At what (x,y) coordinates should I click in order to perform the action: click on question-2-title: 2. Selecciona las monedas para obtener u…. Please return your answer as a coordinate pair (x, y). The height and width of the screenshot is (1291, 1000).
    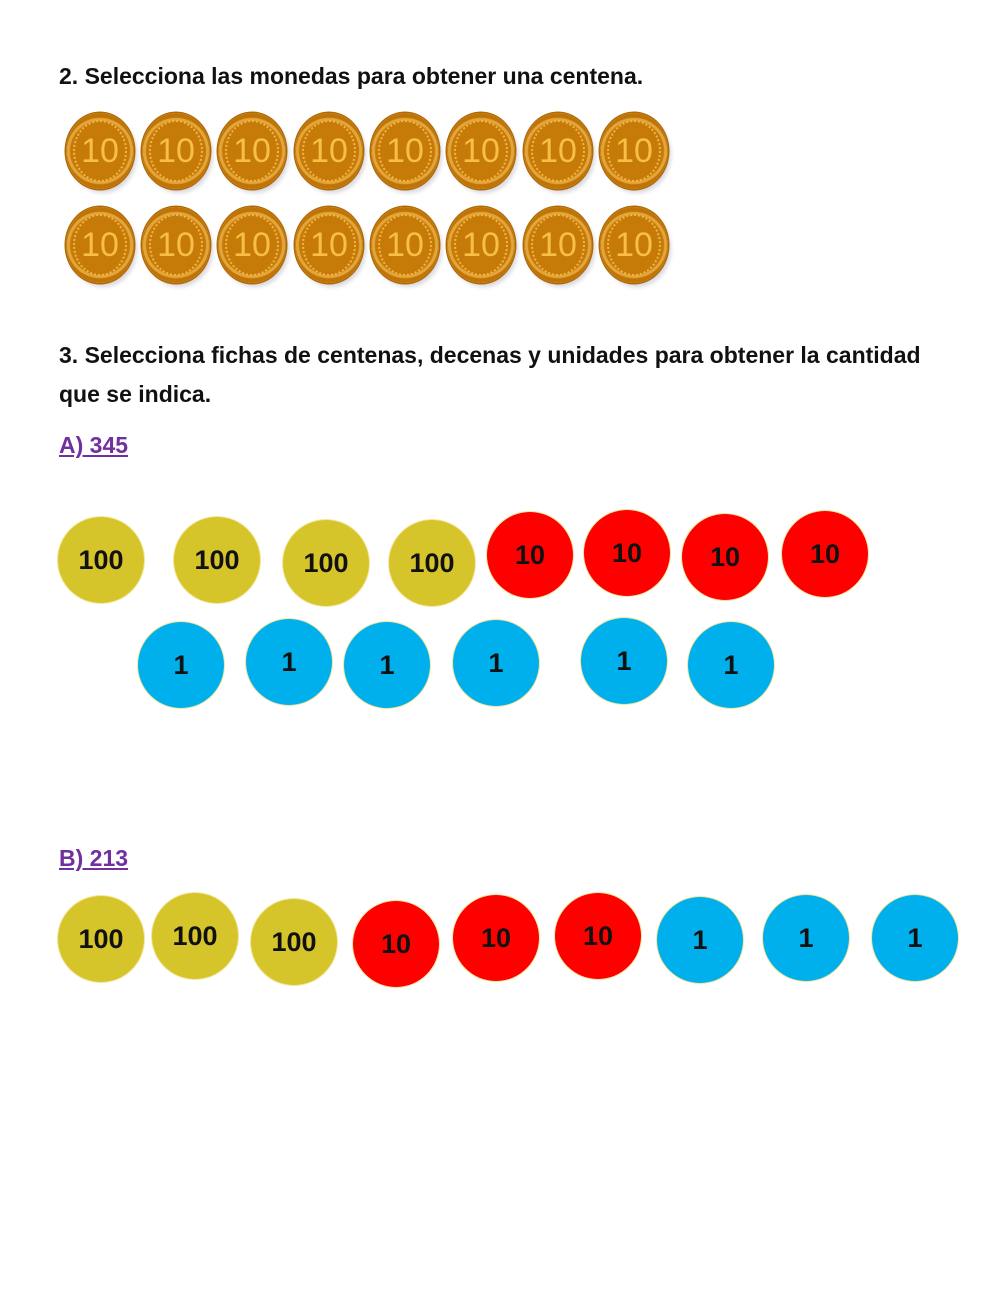
    Looking at the image, I should click on (351, 76).